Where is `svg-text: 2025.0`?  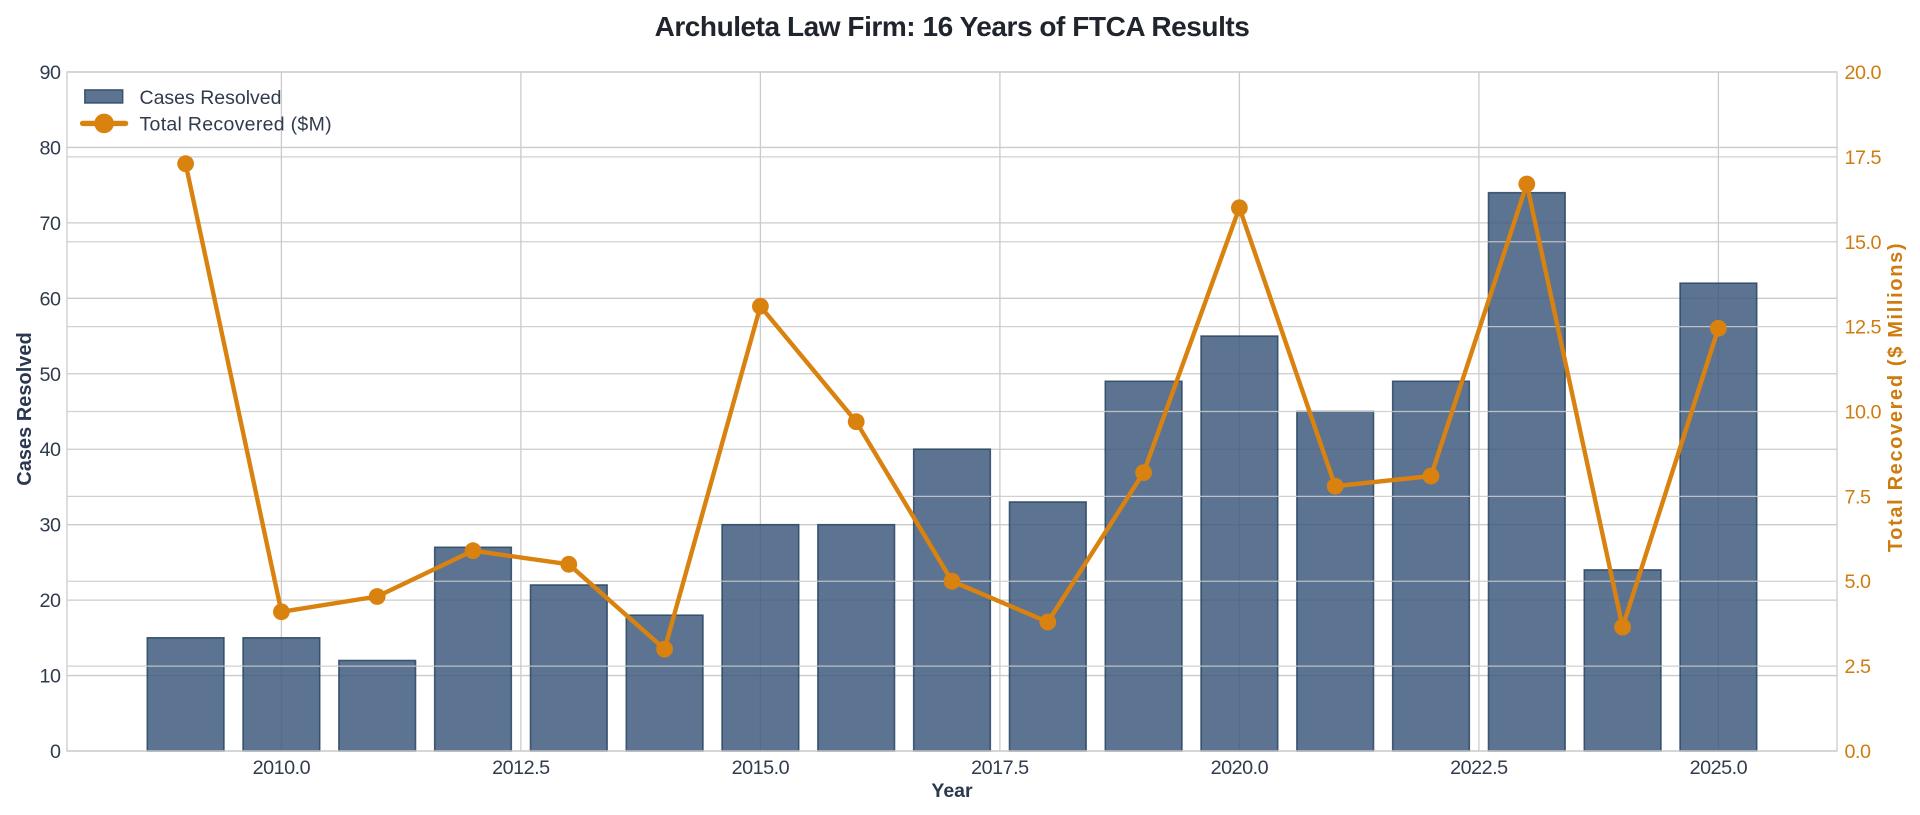 svg-text: 2025.0 is located at coordinates (1719, 768).